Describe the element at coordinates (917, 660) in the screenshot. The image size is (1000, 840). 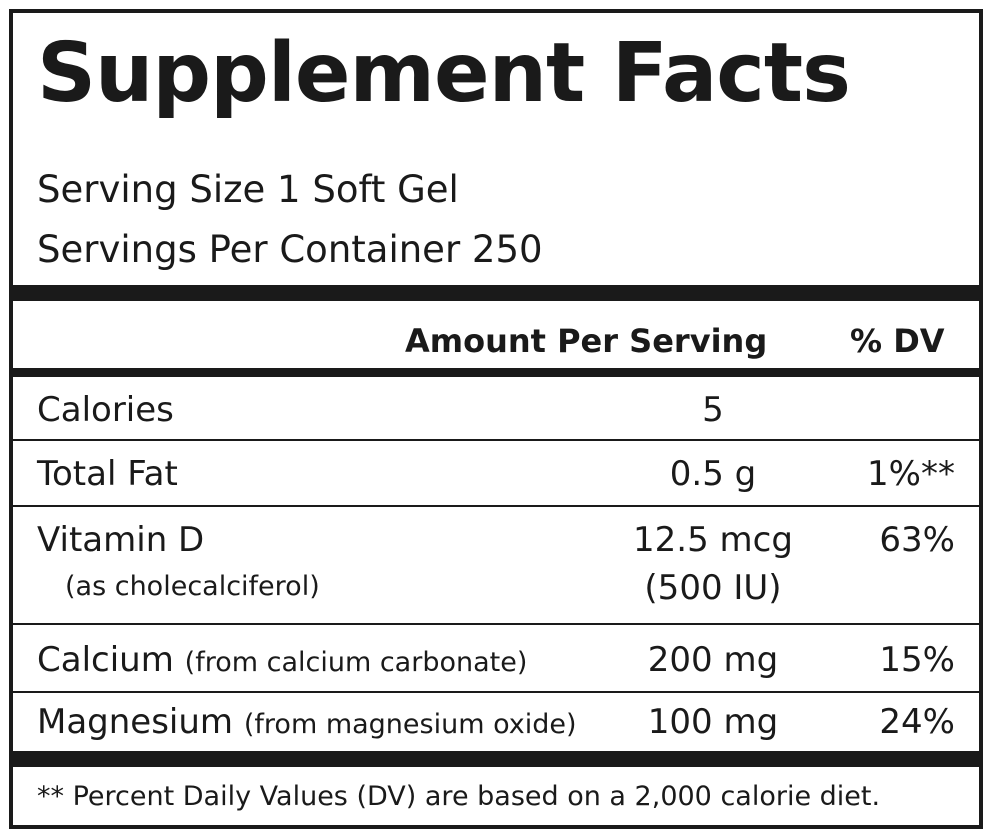
I see `nutrient-dv-calcium: 15%` at that location.